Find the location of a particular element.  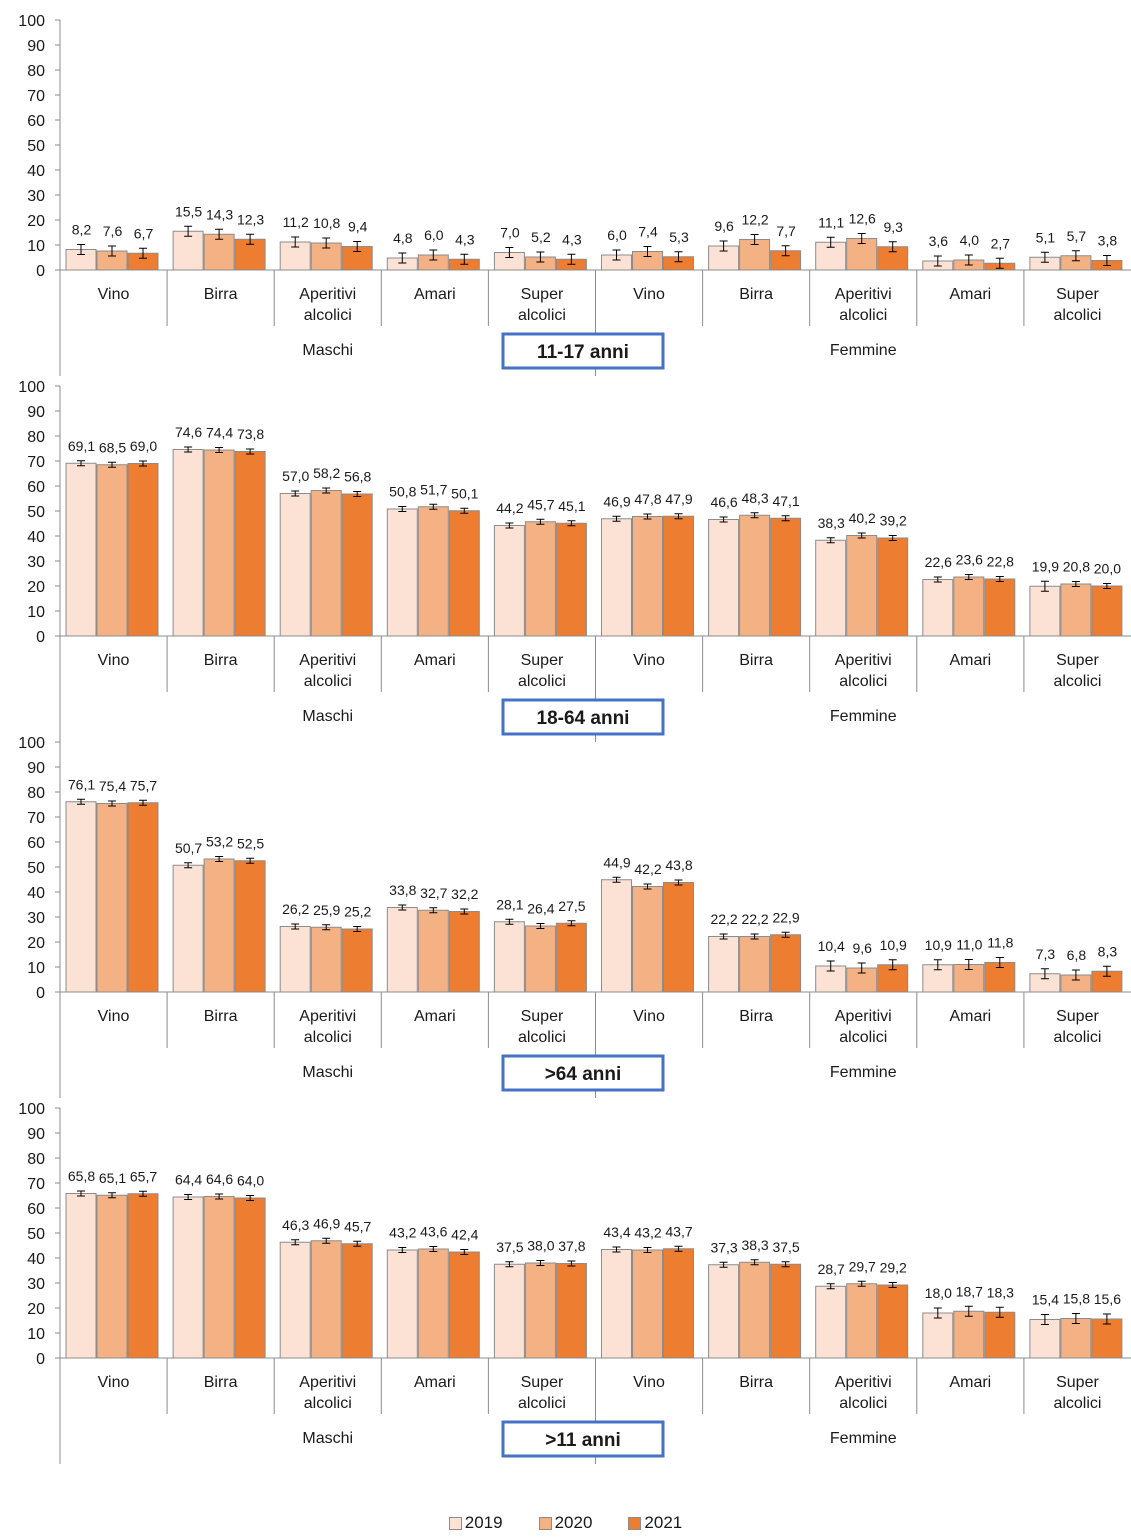

x-tick-label: Super is located at coordinates (542, 1016).